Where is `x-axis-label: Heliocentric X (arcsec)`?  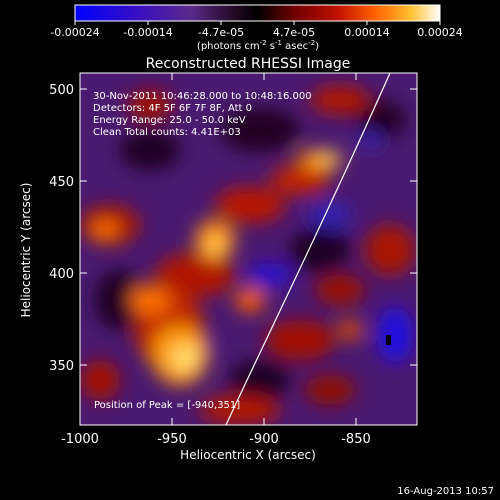 x-axis-label: Heliocentric X (arcsec) is located at coordinates (248, 455).